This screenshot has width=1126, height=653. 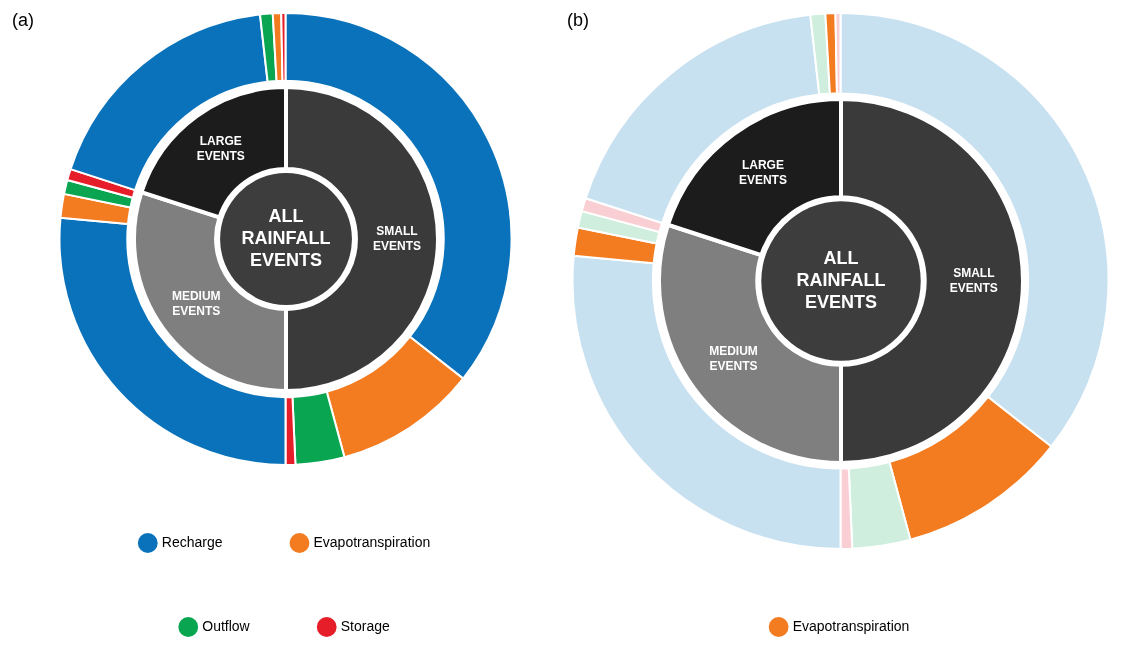 I want to click on legend-label: Recharge, so click(x=192, y=541).